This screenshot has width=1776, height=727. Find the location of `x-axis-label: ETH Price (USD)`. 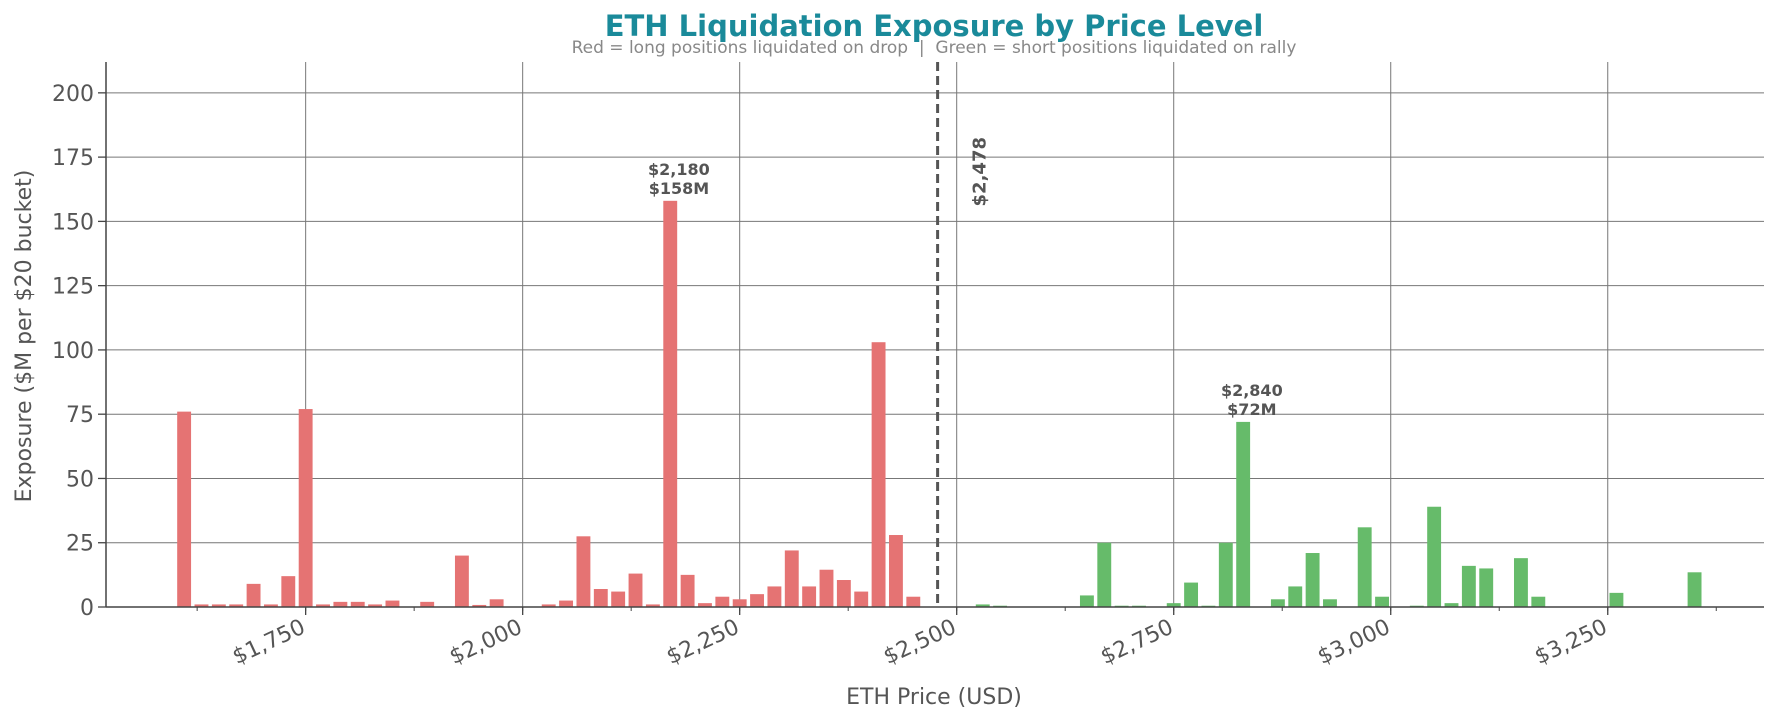

x-axis-label: ETH Price (USD) is located at coordinates (934, 697).